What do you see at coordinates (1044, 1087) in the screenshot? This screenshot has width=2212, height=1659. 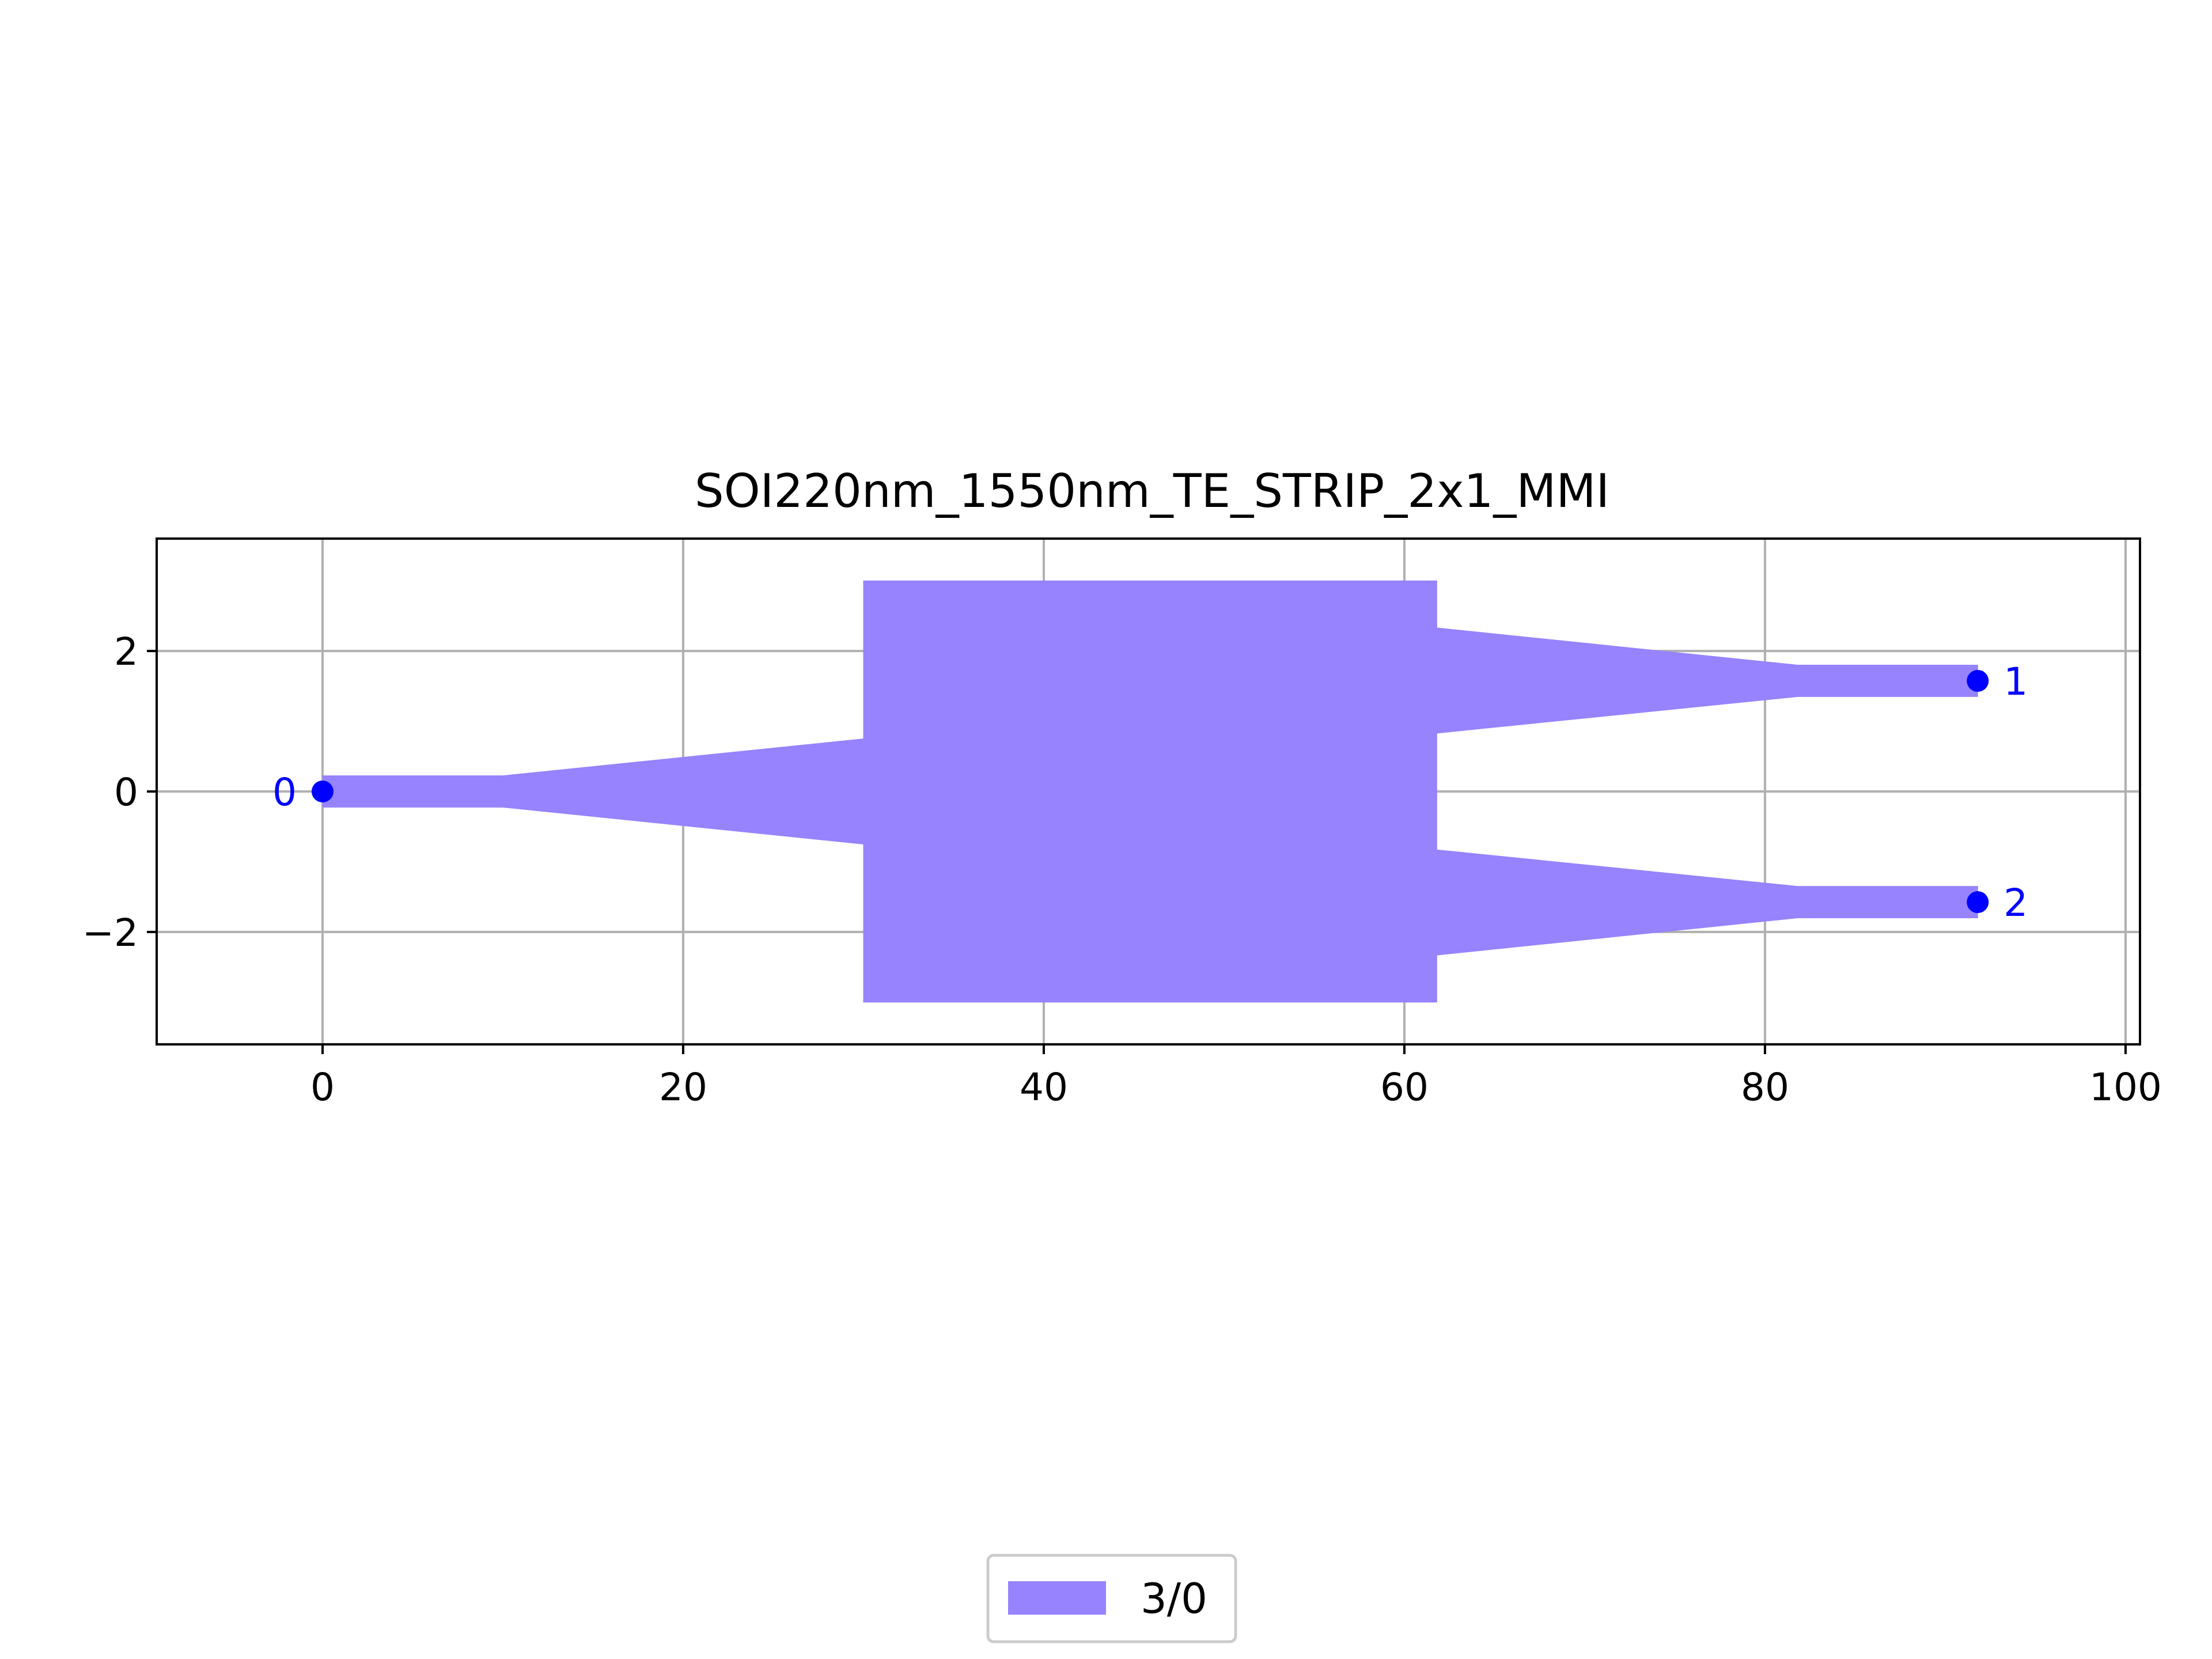 I see `x-tick-label: 40` at bounding box center [1044, 1087].